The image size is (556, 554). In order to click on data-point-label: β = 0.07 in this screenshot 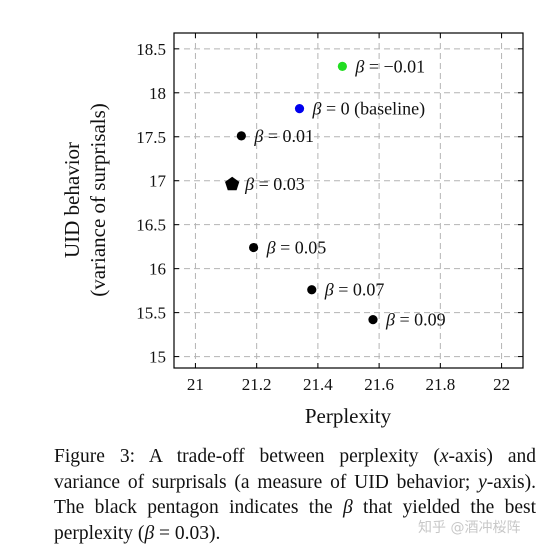, I will do `click(354, 290)`.